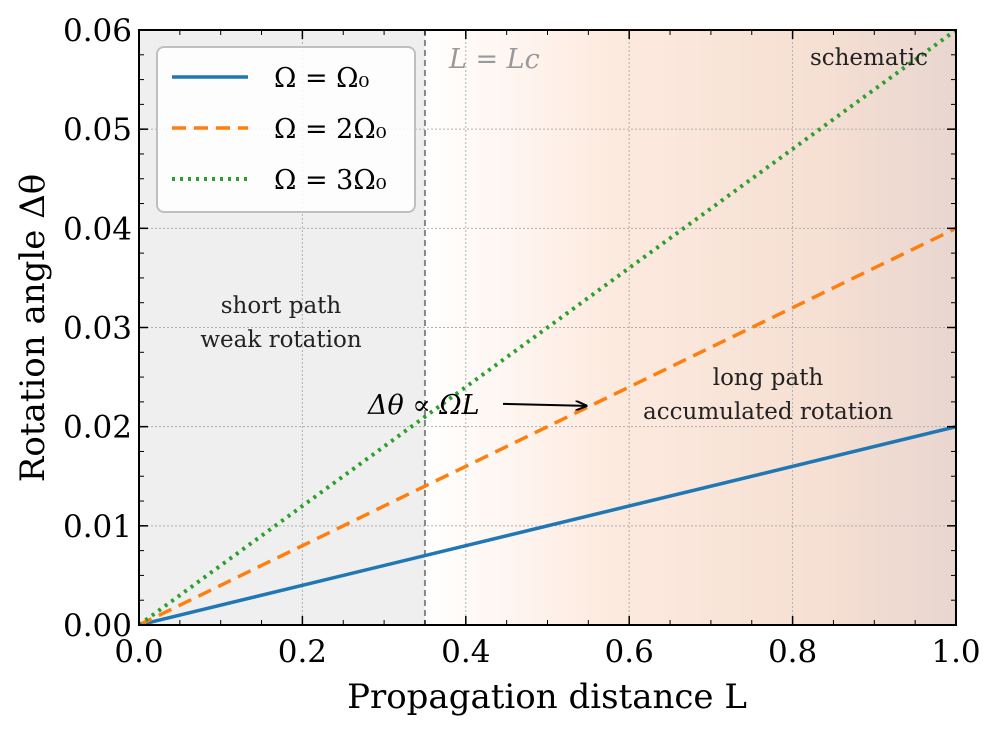 The width and height of the screenshot is (996, 730). What do you see at coordinates (322, 78) in the screenshot?
I see `legend-label-omega-1: Ω = Ω₀` at bounding box center [322, 78].